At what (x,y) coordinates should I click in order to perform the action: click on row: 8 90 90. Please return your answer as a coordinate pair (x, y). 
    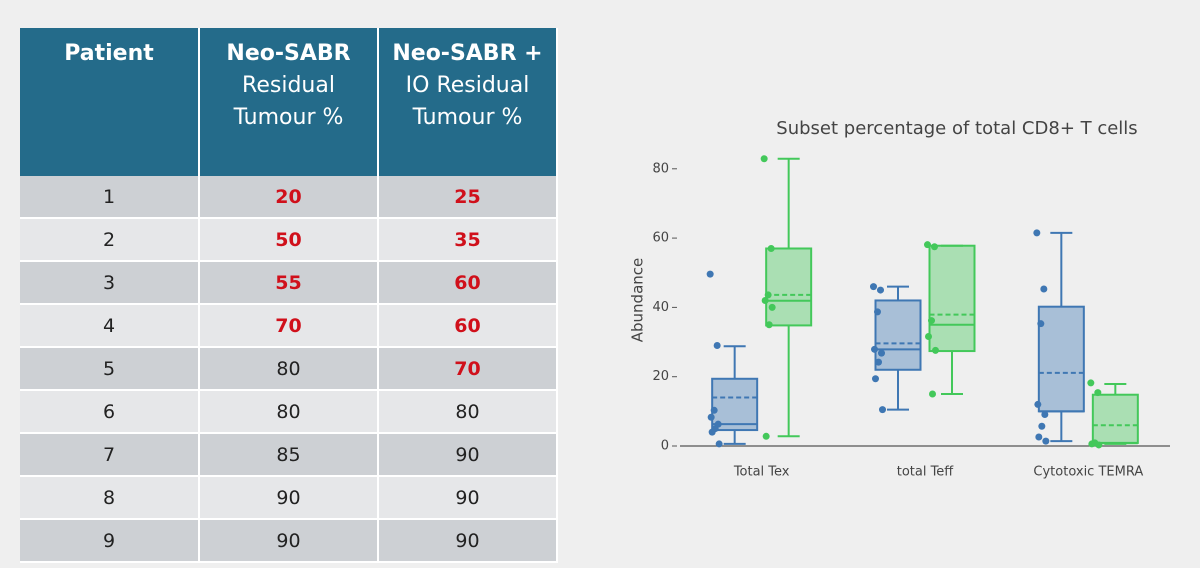
    Looking at the image, I should click on (289, 498).